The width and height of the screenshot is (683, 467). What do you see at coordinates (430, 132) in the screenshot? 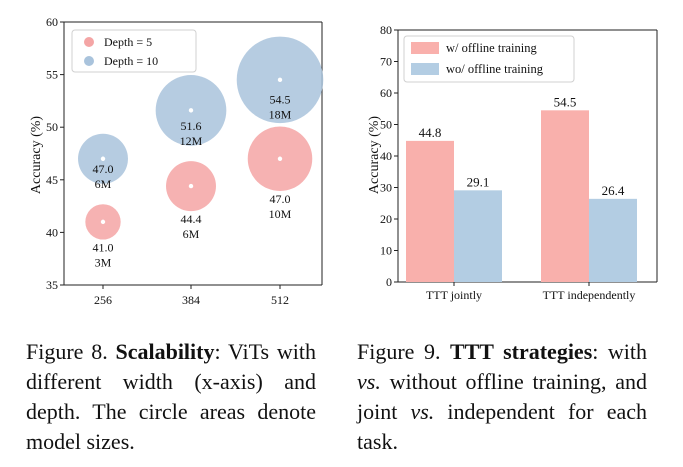
I see `bar-value-label: 44.8` at bounding box center [430, 132].